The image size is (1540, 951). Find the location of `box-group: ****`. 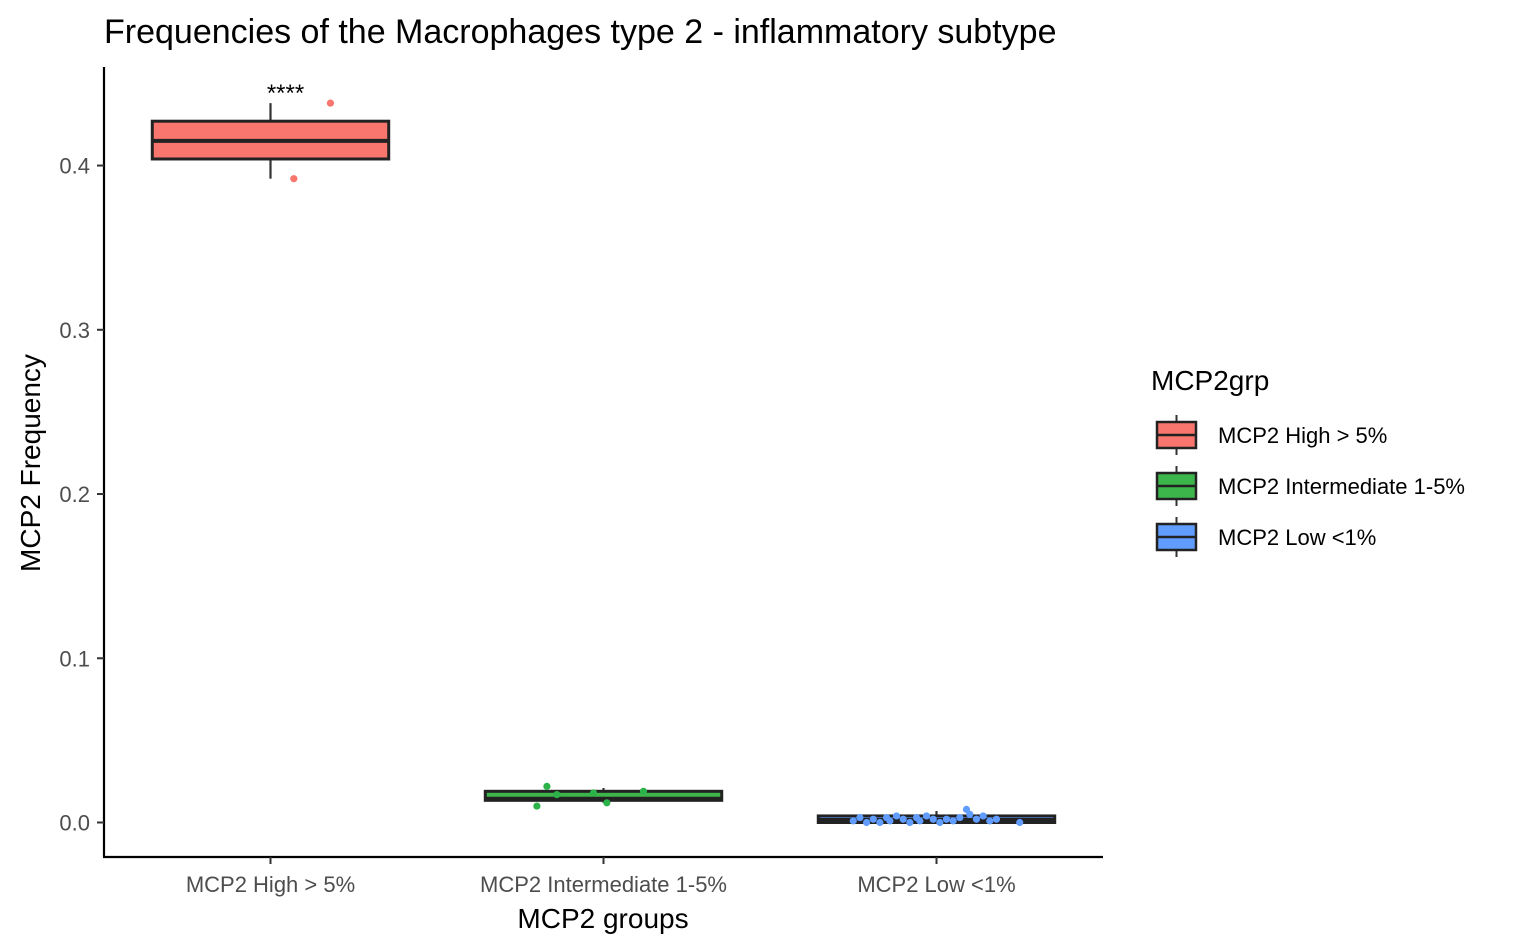

box-group: **** is located at coordinates (270, 131).